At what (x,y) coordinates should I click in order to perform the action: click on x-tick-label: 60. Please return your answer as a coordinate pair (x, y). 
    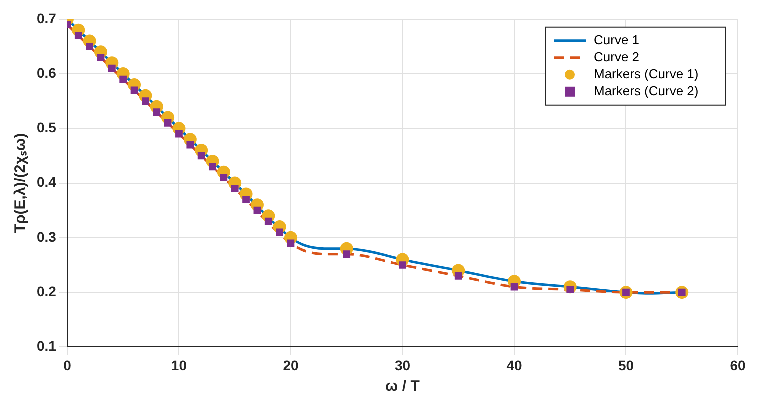
    Looking at the image, I should click on (738, 365).